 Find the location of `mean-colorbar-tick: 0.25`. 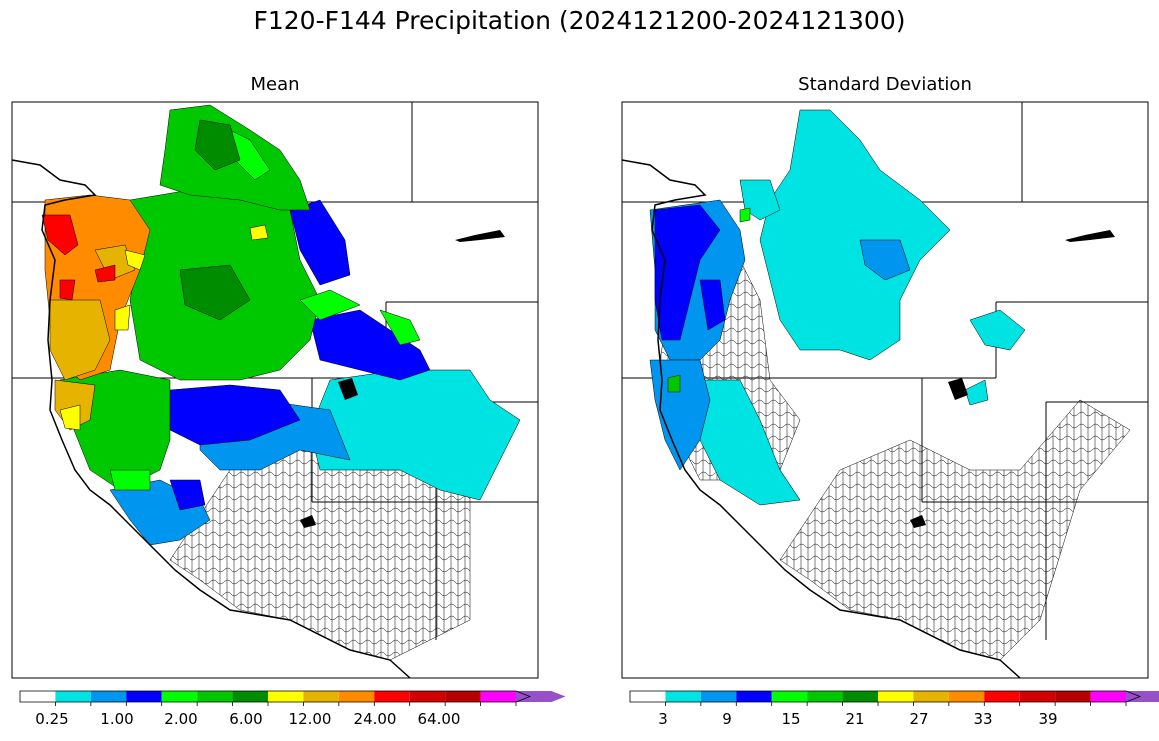

mean-colorbar-tick: 0.25 is located at coordinates (52, 719).